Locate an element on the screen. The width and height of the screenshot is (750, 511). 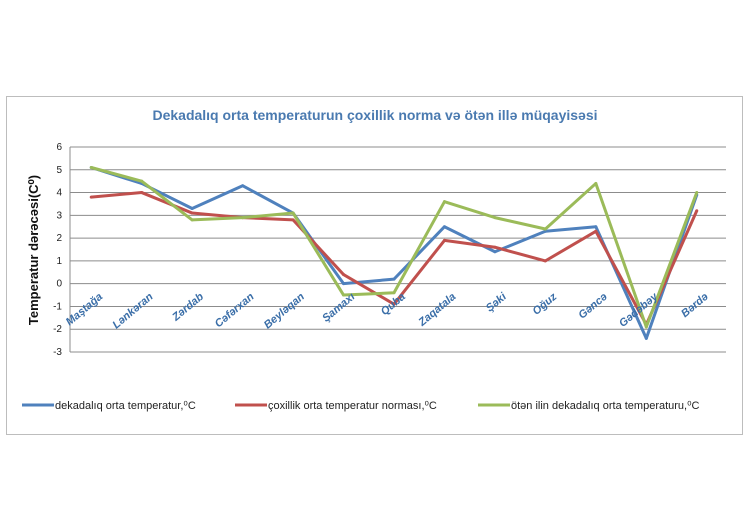
x-tick-label: Cəfərxan is located at coordinates (235, 311).